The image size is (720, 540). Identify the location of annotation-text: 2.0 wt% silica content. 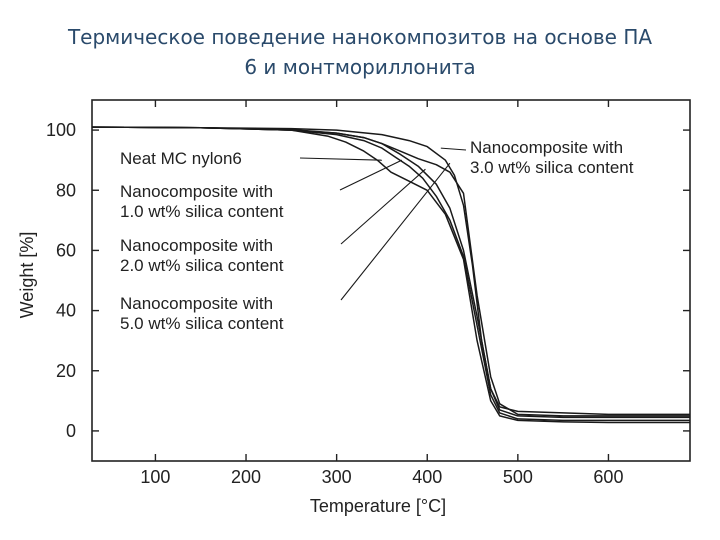
(202, 265).